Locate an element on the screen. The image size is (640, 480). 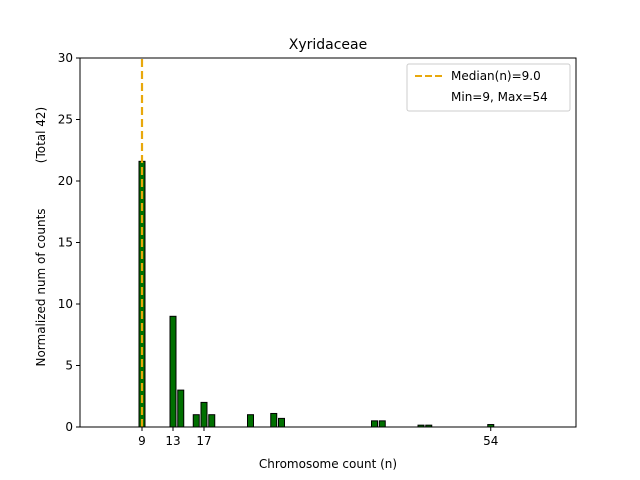
y-axis-ticks: 0 5 10 15 20 25 30 is located at coordinates (69, 242).